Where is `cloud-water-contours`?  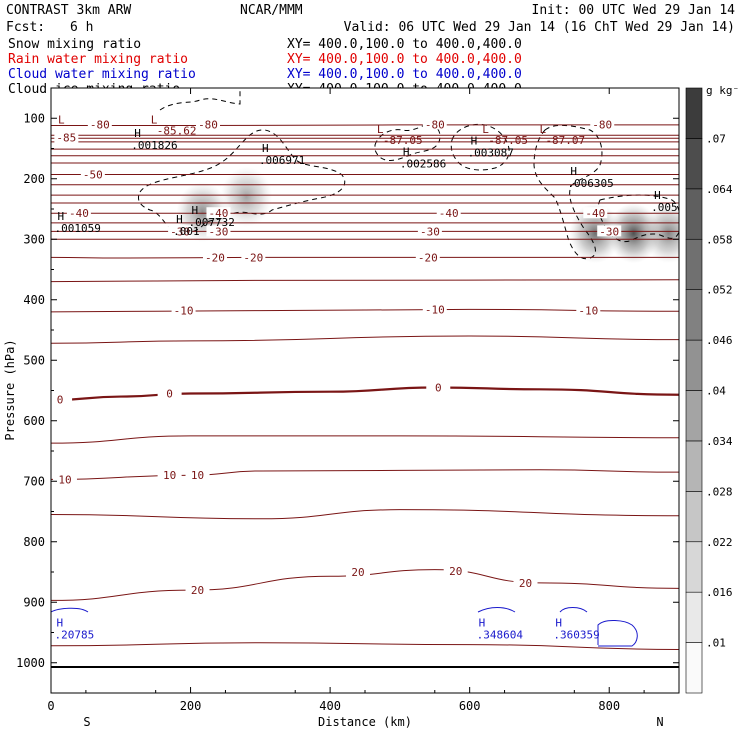
cloud-water-contours is located at coordinates (344, 627).